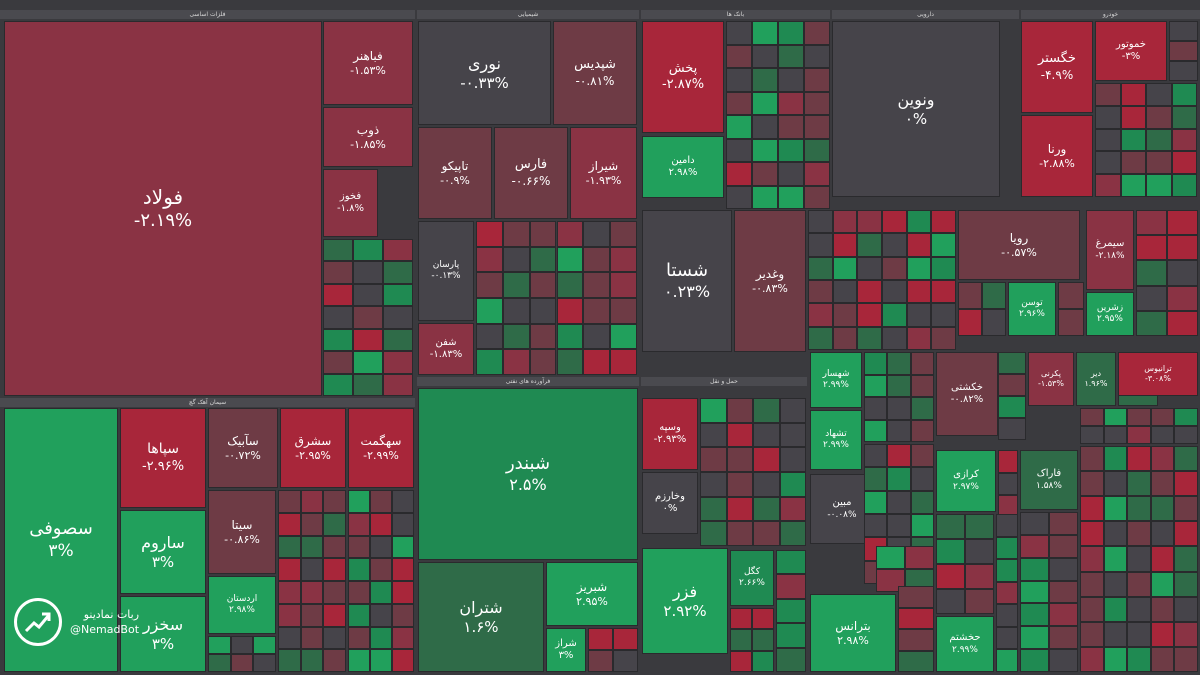 This screenshot has width=1200, height=675. What do you see at coordinates (966, 481) in the screenshot?
I see `treemap-tile: کرازی ۲.۹۷%` at bounding box center [966, 481].